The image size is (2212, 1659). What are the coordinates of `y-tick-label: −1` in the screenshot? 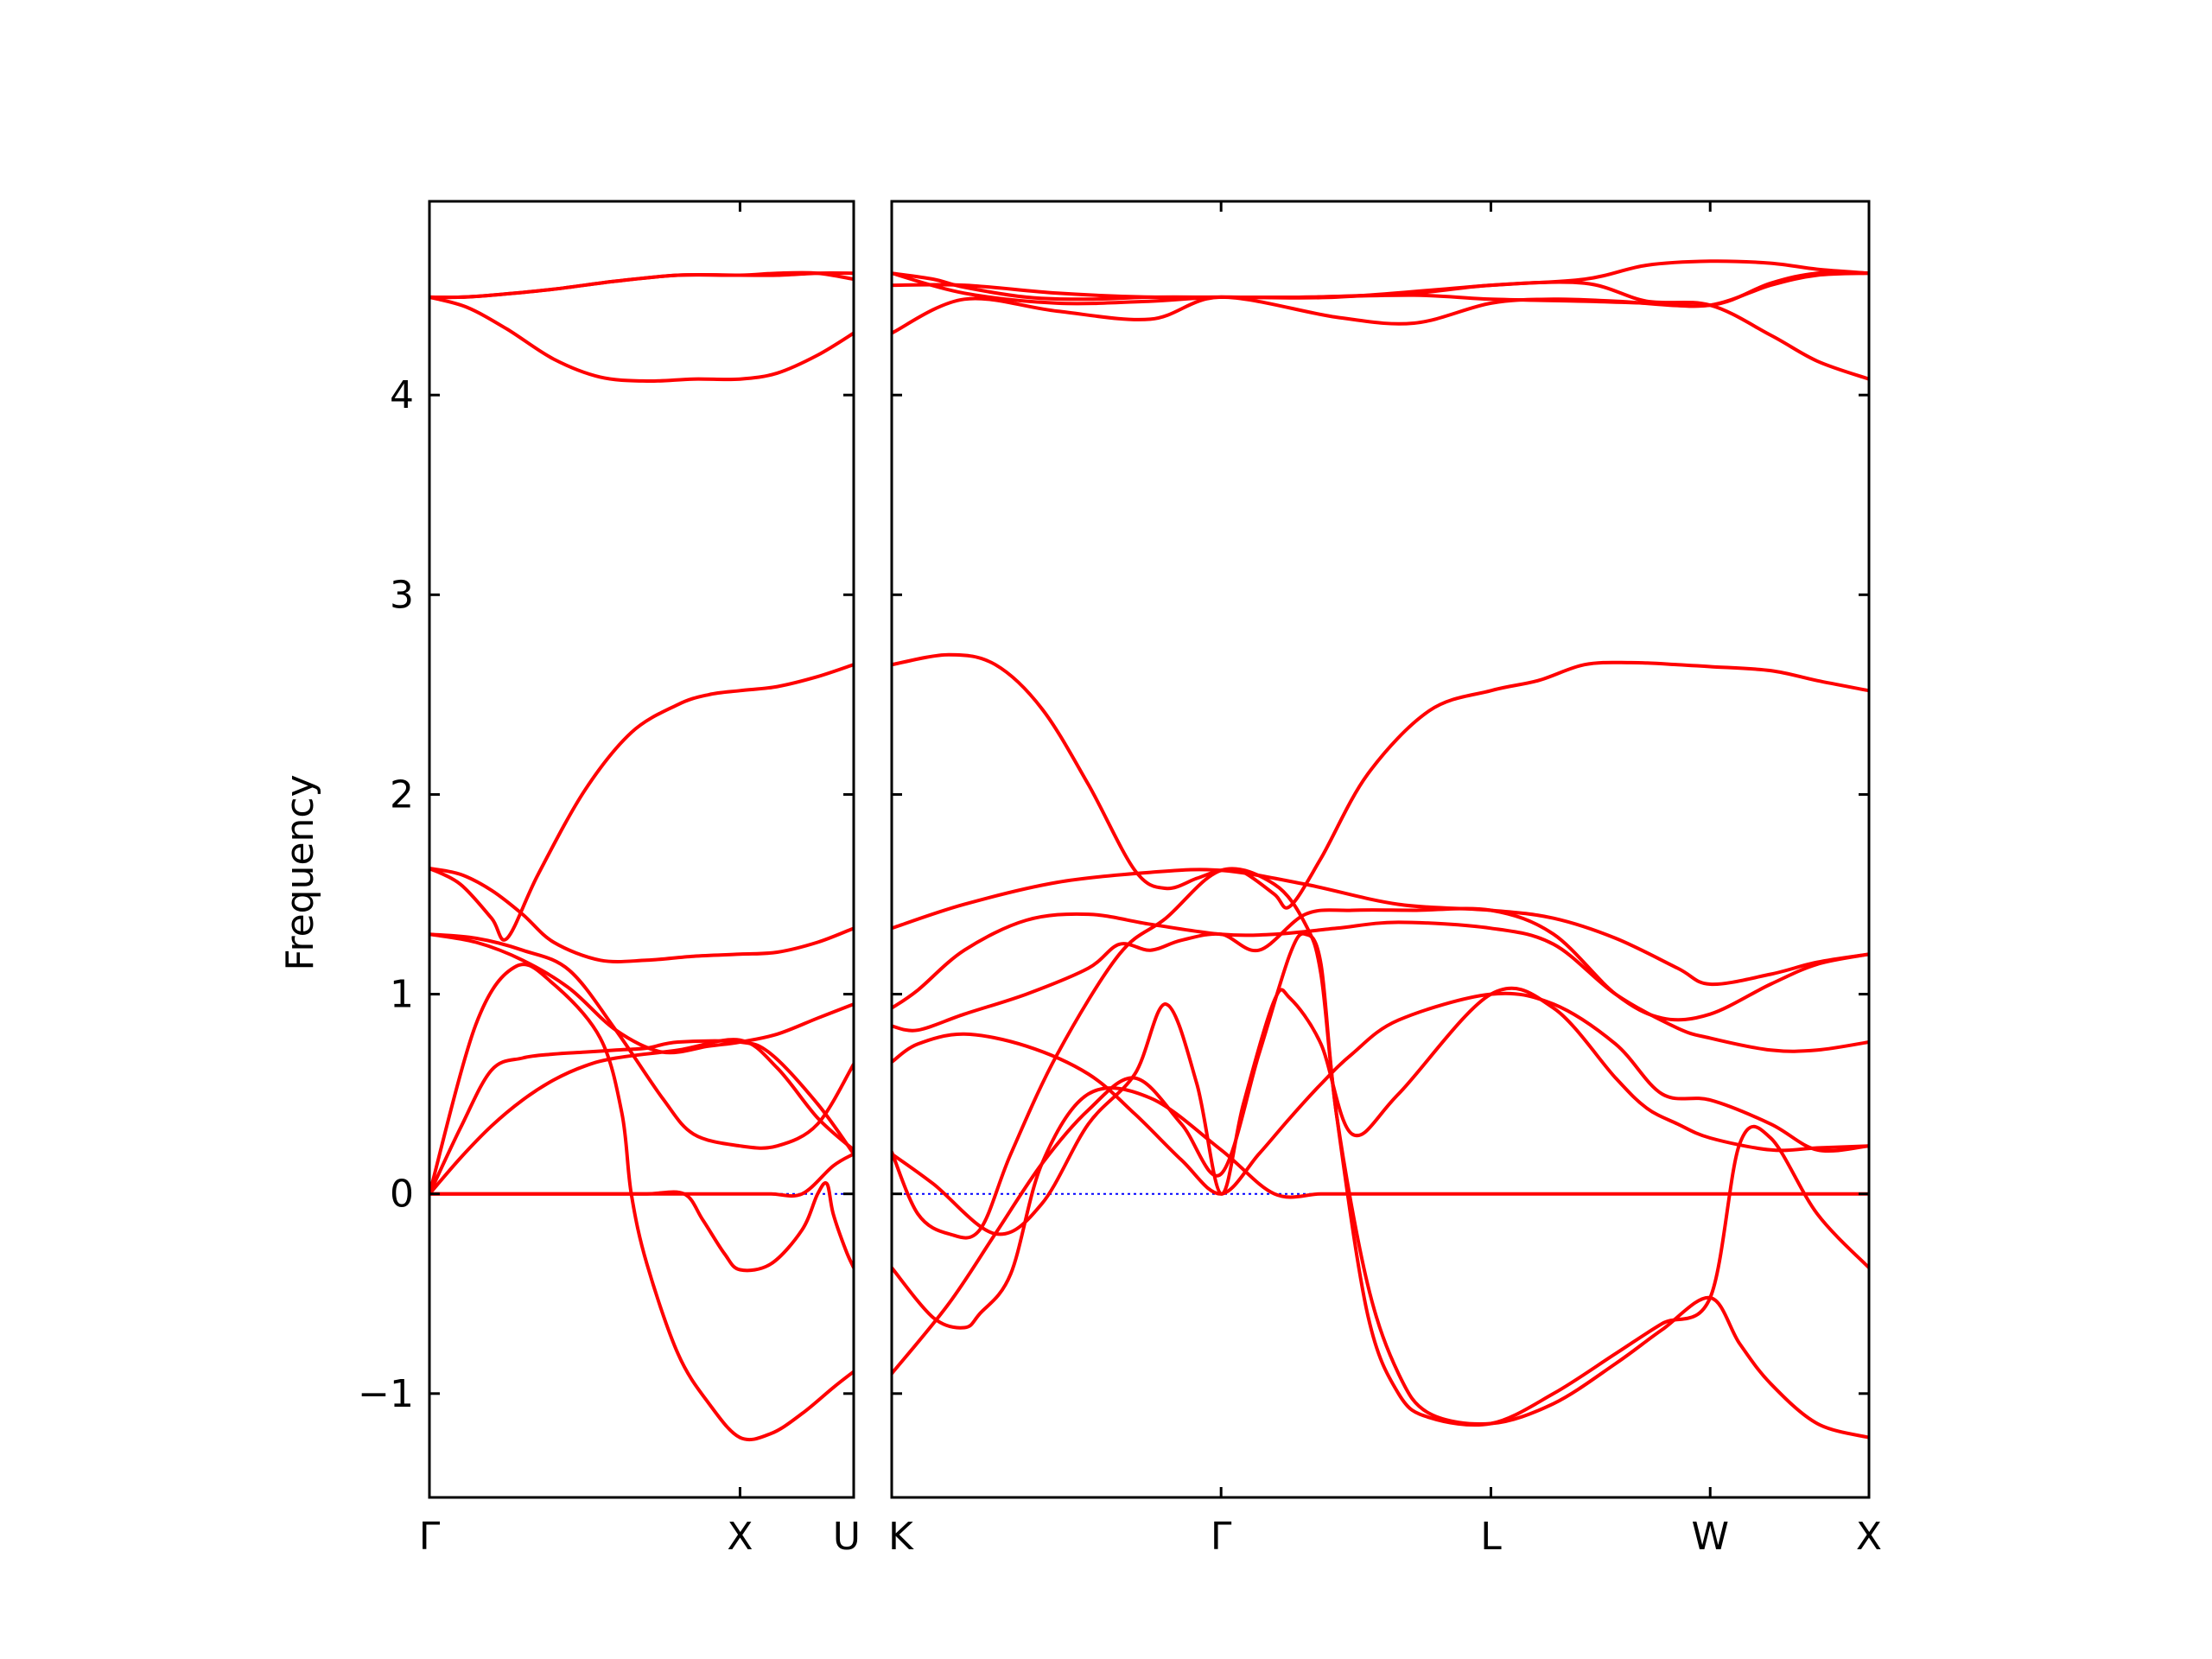 It's located at (386, 1394).